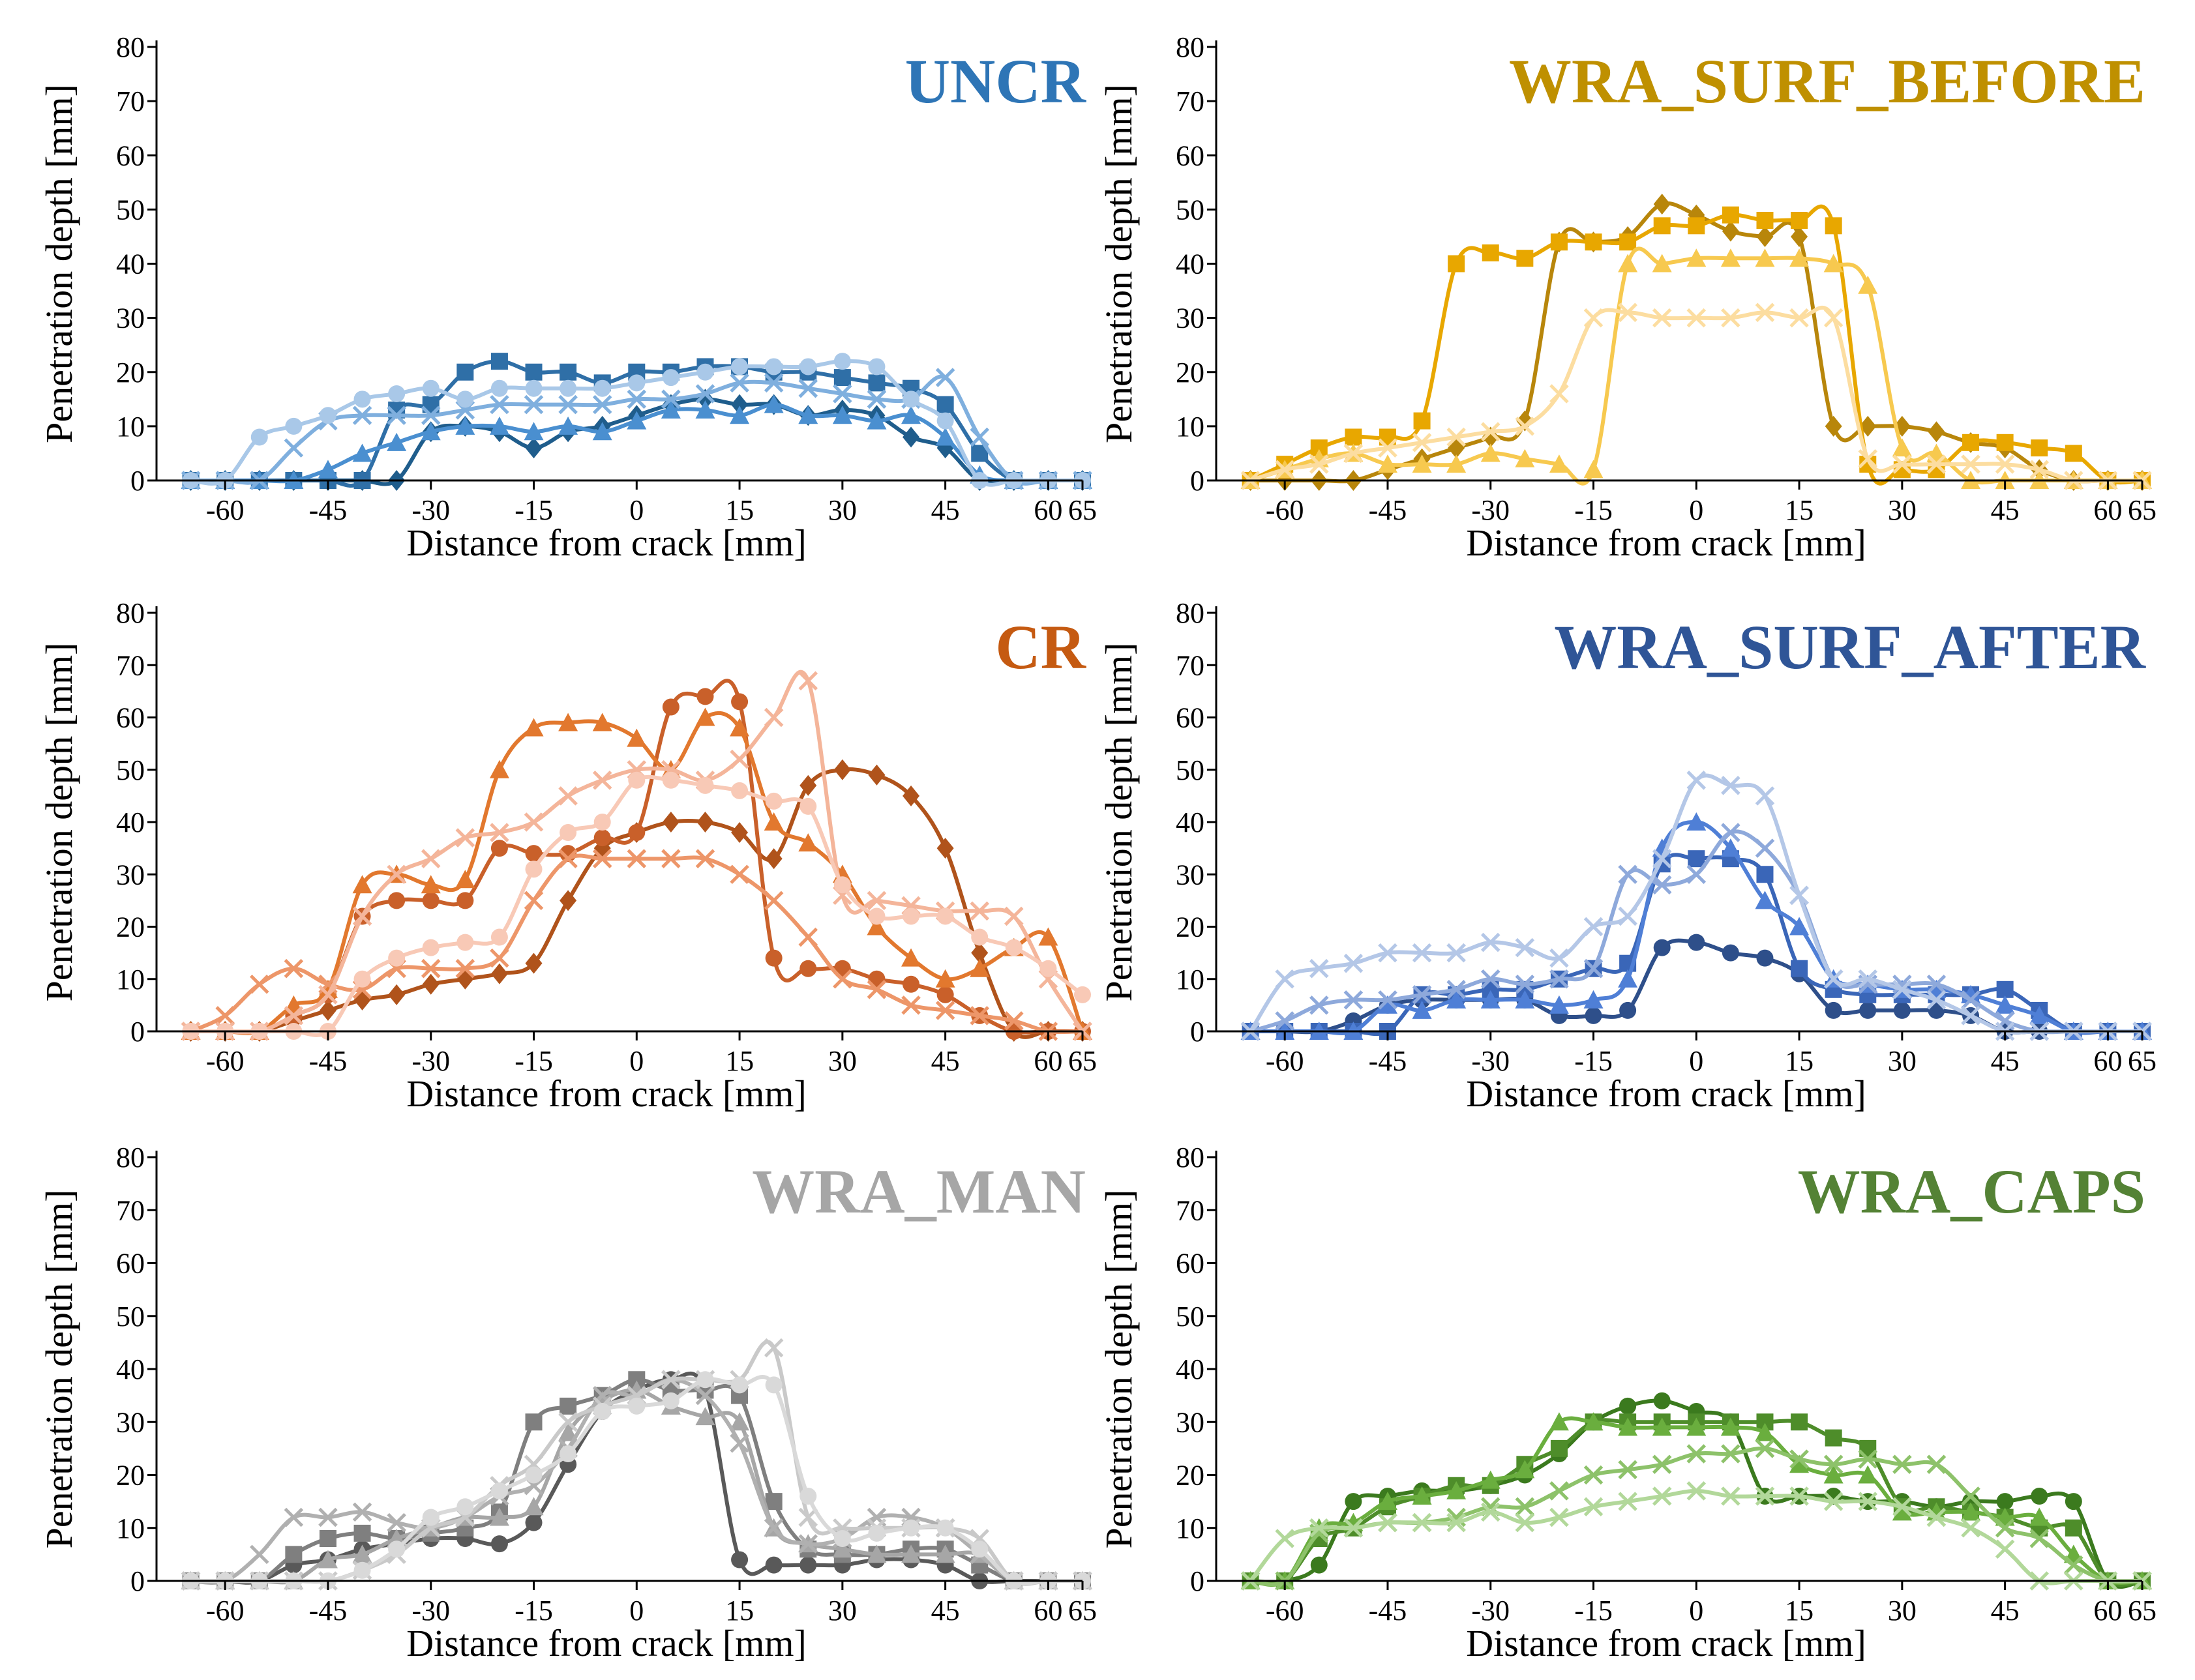 The width and height of the screenshot is (2195, 1680). Describe the element at coordinates (1190, 1157) in the screenshot. I see `y-tick-label: 80` at that location.